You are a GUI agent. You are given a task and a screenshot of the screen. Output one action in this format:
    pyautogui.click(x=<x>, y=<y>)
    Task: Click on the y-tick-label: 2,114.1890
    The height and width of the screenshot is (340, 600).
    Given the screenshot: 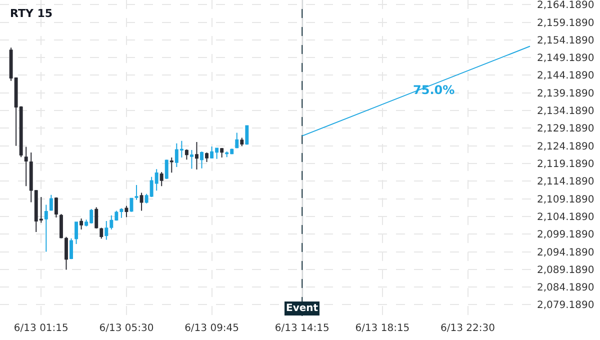 What is the action you would take?
    pyautogui.click(x=565, y=182)
    